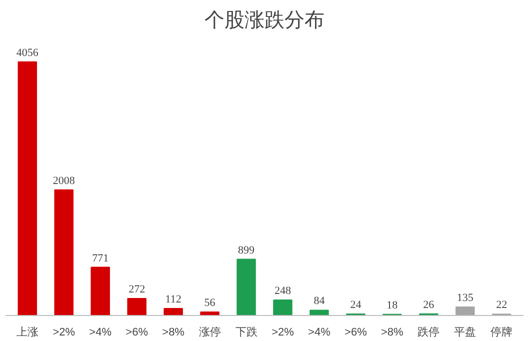  What do you see at coordinates (392, 305) in the screenshot?
I see `data-label: 18` at bounding box center [392, 305].